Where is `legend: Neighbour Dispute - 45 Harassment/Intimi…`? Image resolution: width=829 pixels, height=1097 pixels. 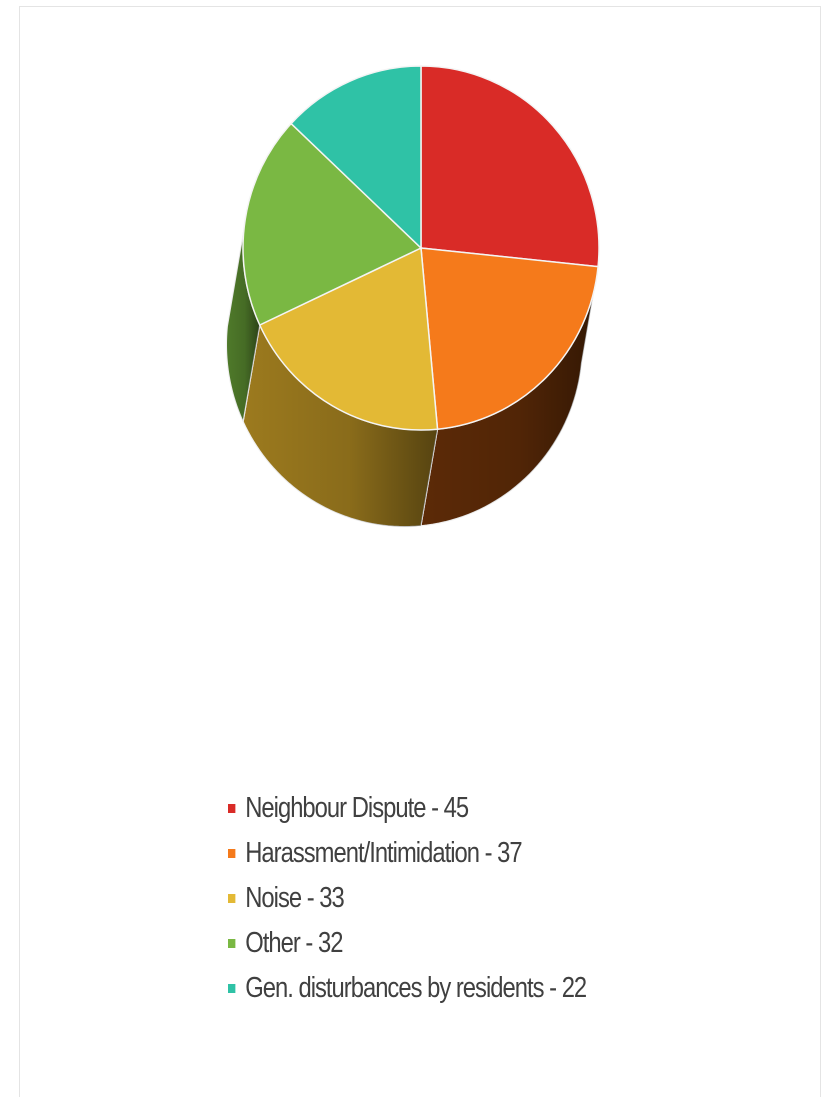 legend: Neighbour Dispute - 45 Harassment/Intimi… is located at coordinates (457, 898).